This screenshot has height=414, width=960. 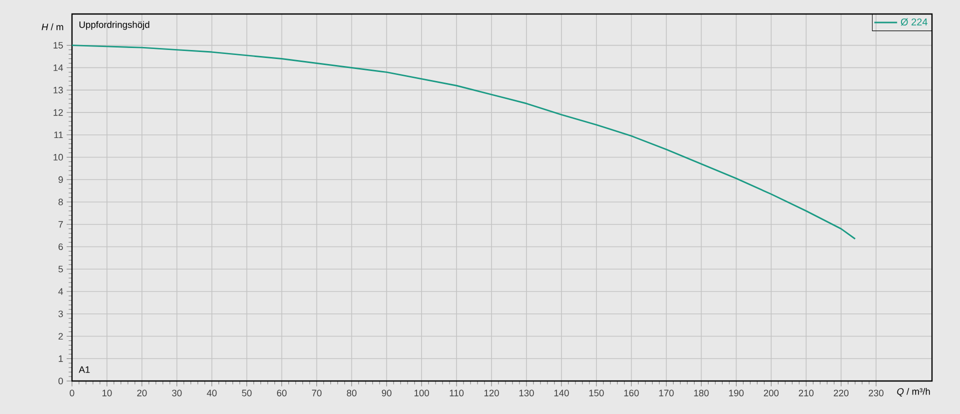 What do you see at coordinates (351, 393) in the screenshot?
I see `x-tick-label: 80` at bounding box center [351, 393].